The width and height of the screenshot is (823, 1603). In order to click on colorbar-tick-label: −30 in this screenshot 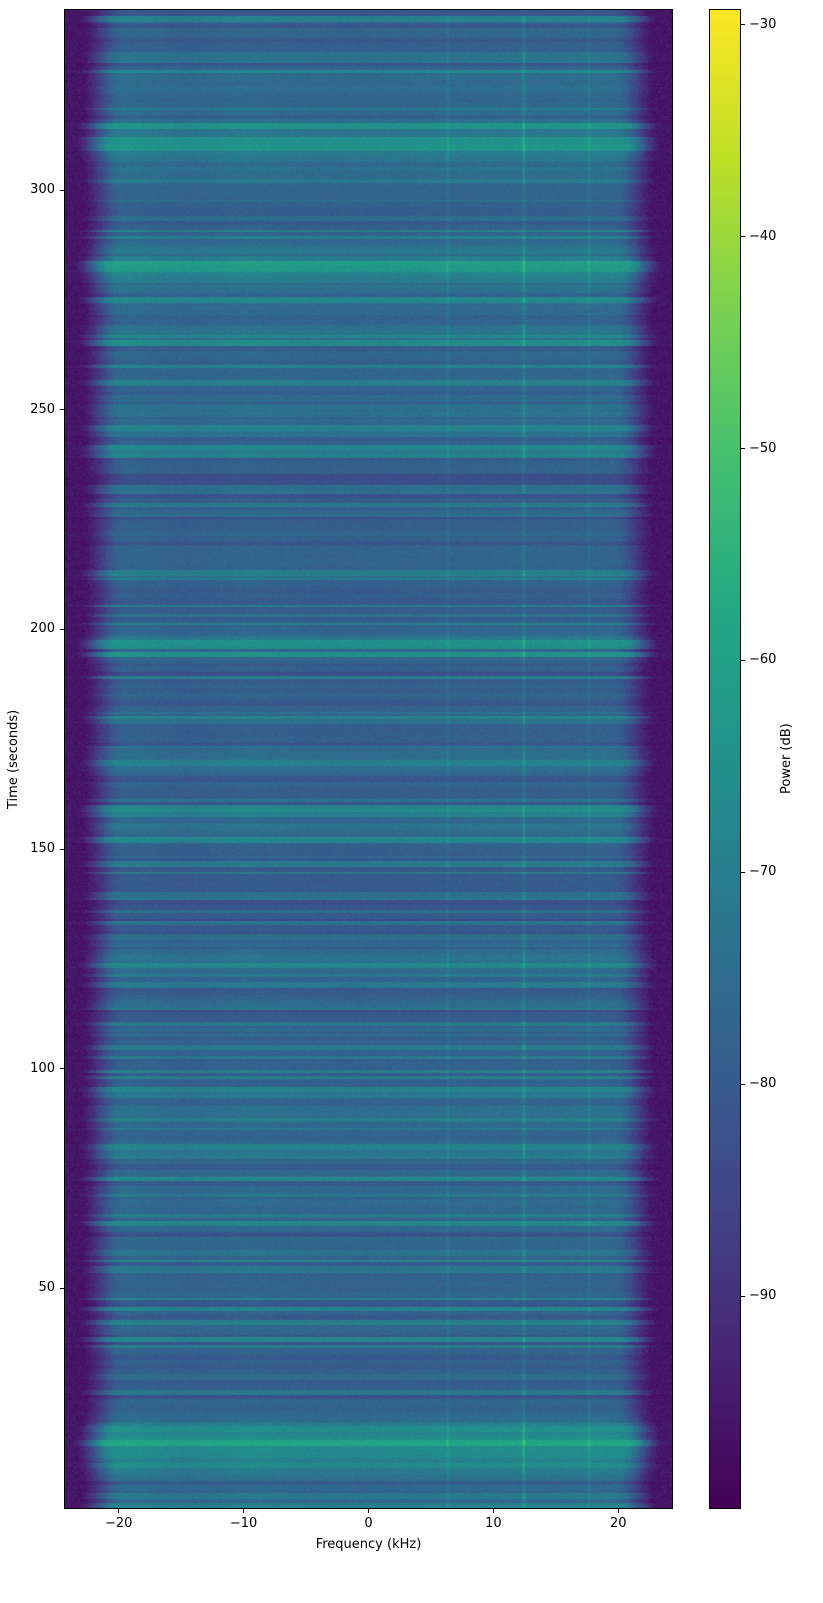, I will do `click(763, 24)`.